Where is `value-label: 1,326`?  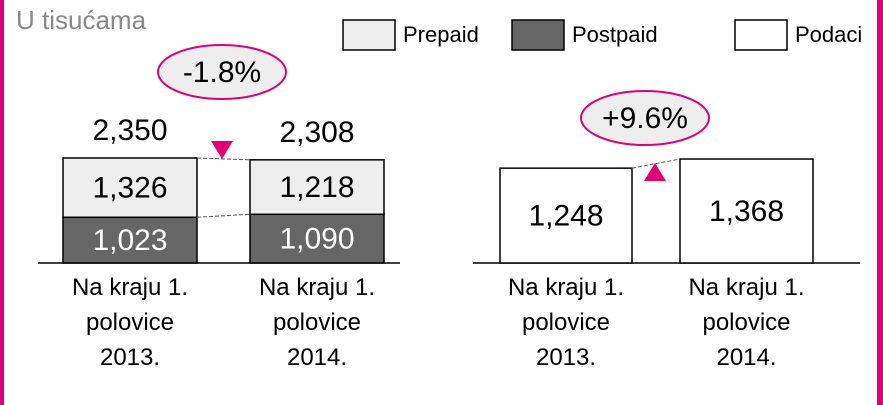 value-label: 1,326 is located at coordinates (129, 188).